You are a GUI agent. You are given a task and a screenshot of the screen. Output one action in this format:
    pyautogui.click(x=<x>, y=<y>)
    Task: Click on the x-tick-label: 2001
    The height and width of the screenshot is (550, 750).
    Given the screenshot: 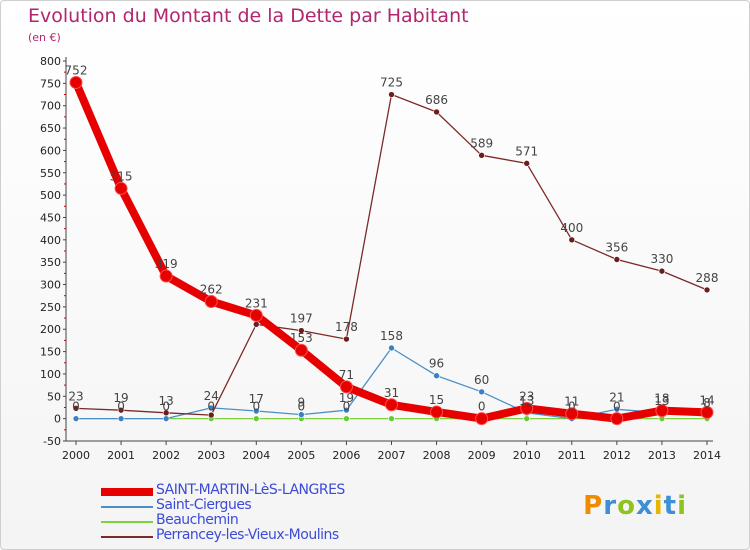 What is the action you would take?
    pyautogui.click(x=121, y=455)
    